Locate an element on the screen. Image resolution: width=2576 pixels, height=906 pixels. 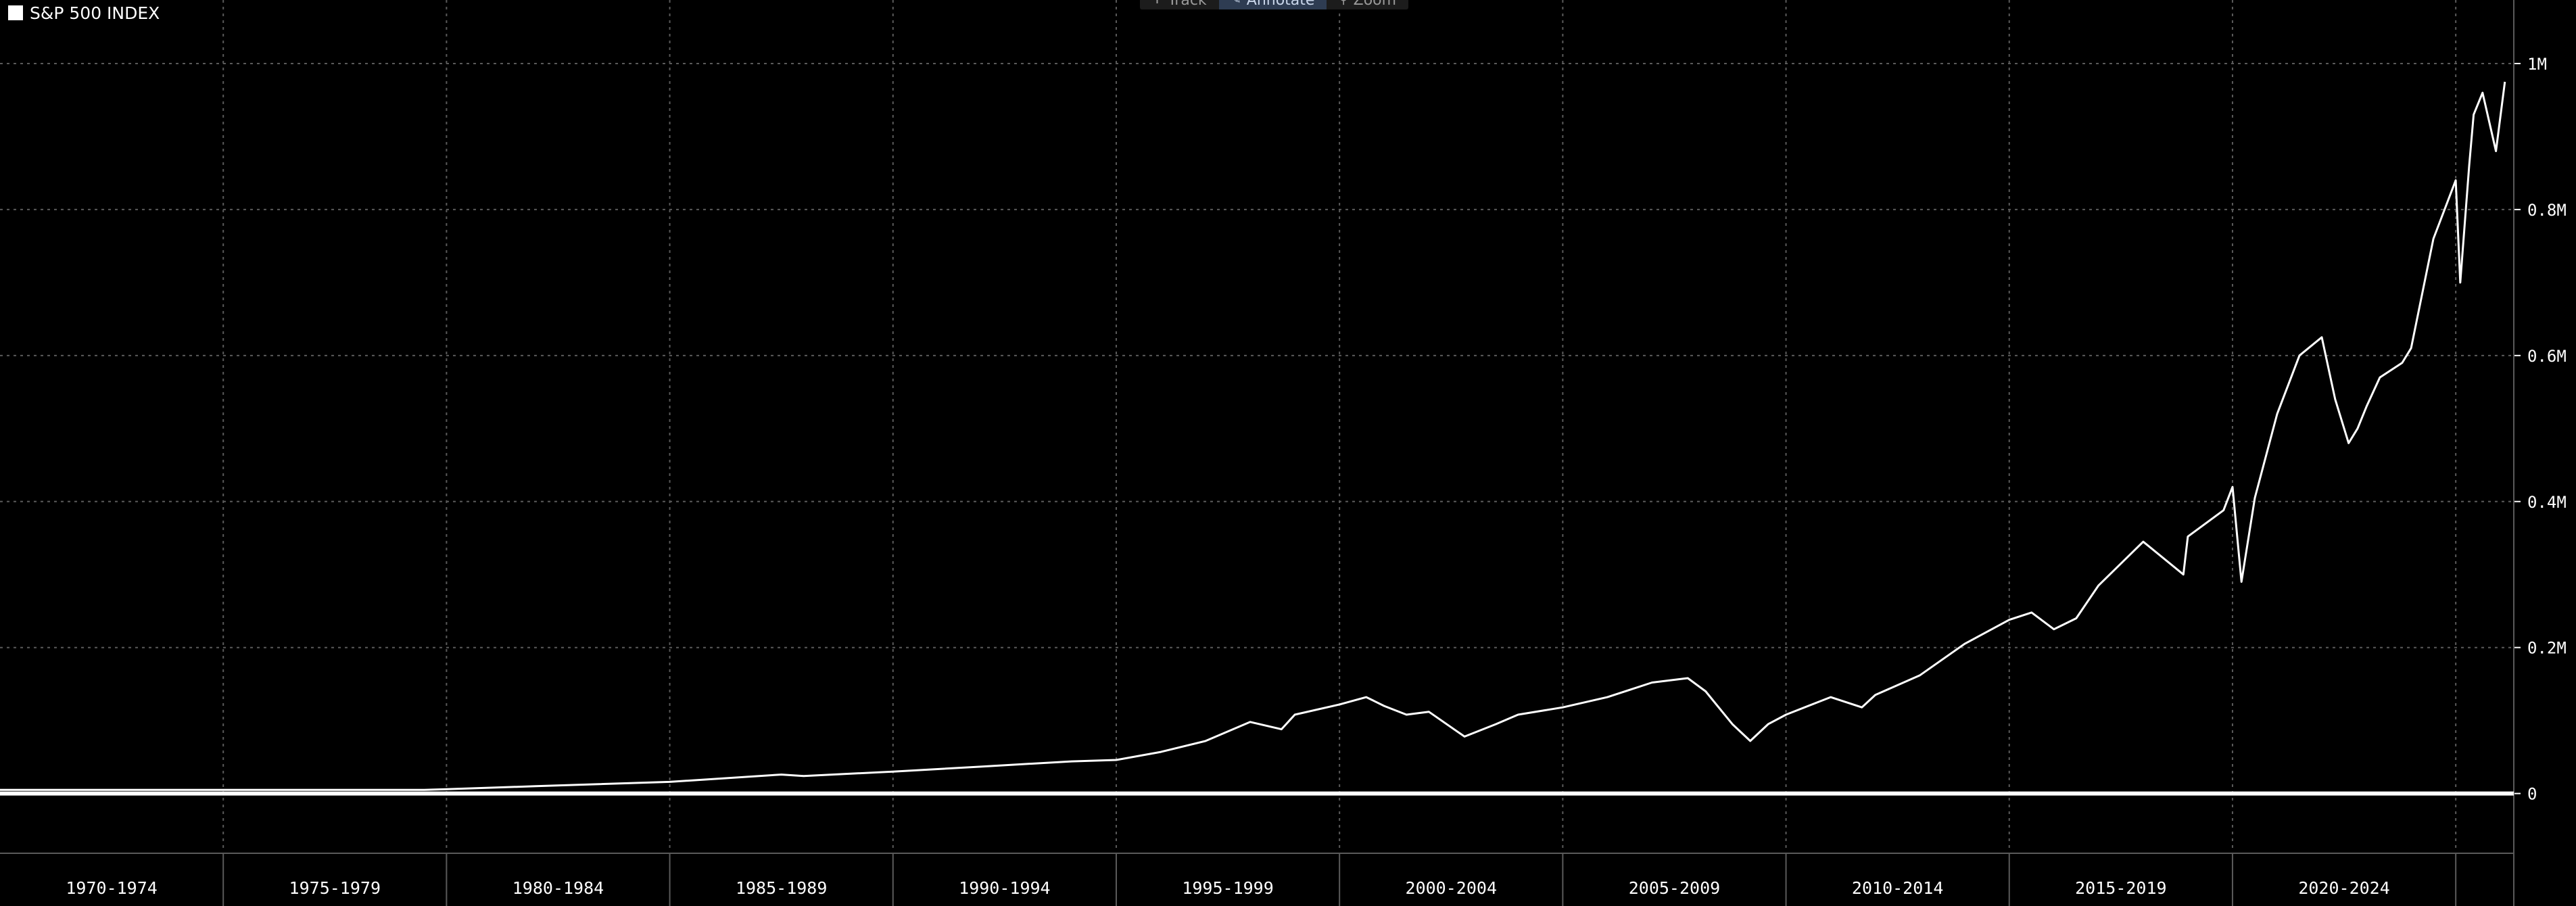
x-tick-label: 1975-1979 is located at coordinates (335, 888).